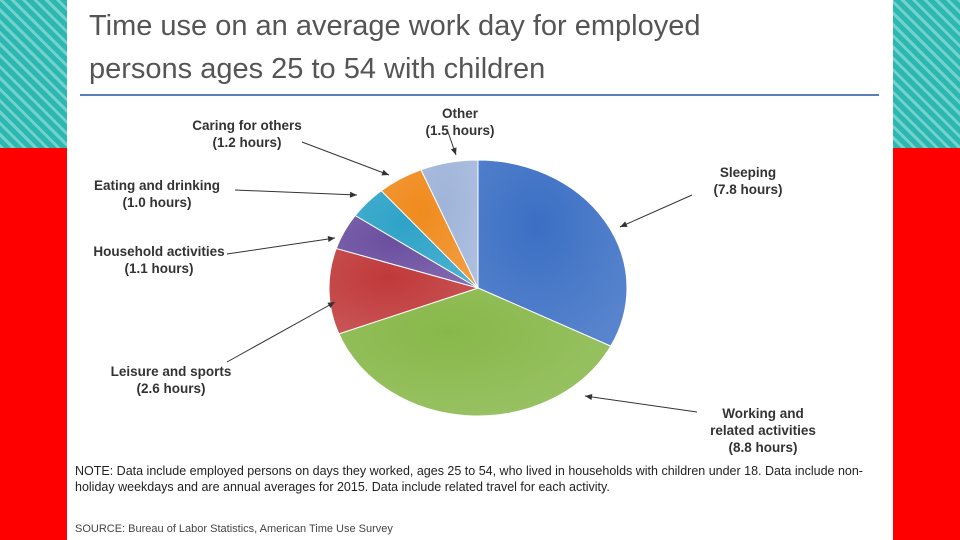 Image resolution: width=960 pixels, height=540 pixels. Describe the element at coordinates (291, 147) in the screenshot. I see `slice-label-caring-for-others: Caring for others (1.2 hours)` at that location.